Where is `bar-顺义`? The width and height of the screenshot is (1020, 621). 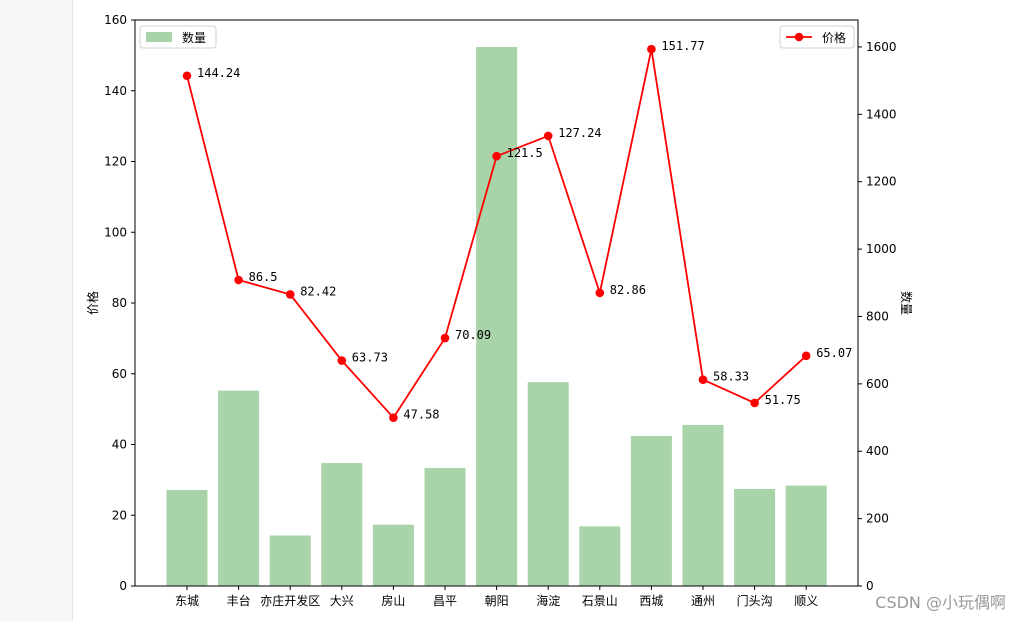 bar-顺义 is located at coordinates (806, 535).